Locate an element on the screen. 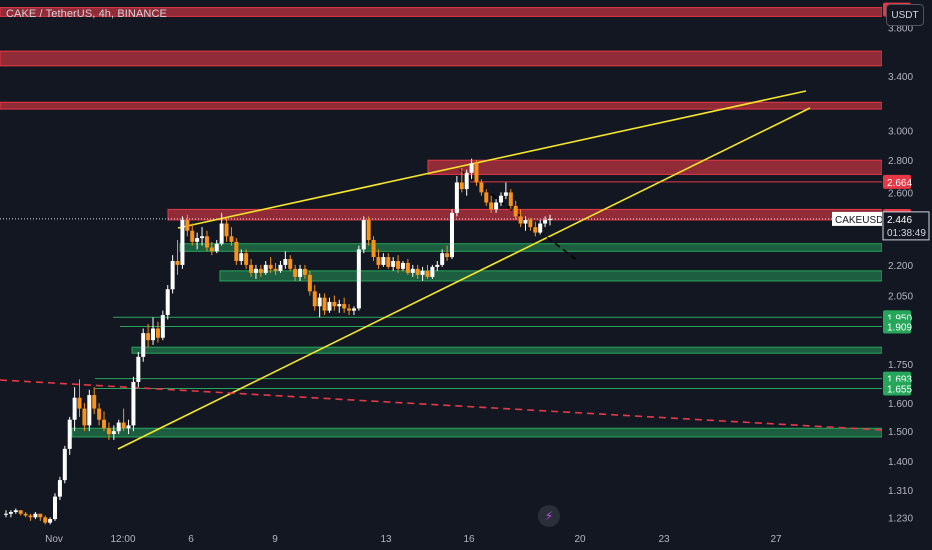 The height and width of the screenshot is (550, 932). currency-button: USDT is located at coordinates (905, 15).